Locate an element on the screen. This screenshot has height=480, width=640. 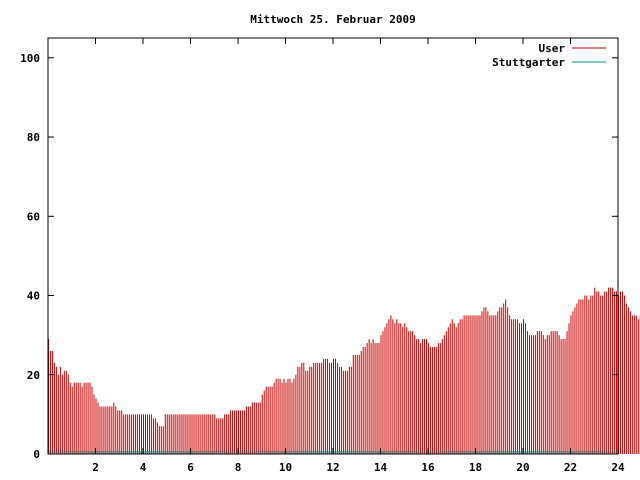
x-tick-label: 2 is located at coordinates (95, 467).